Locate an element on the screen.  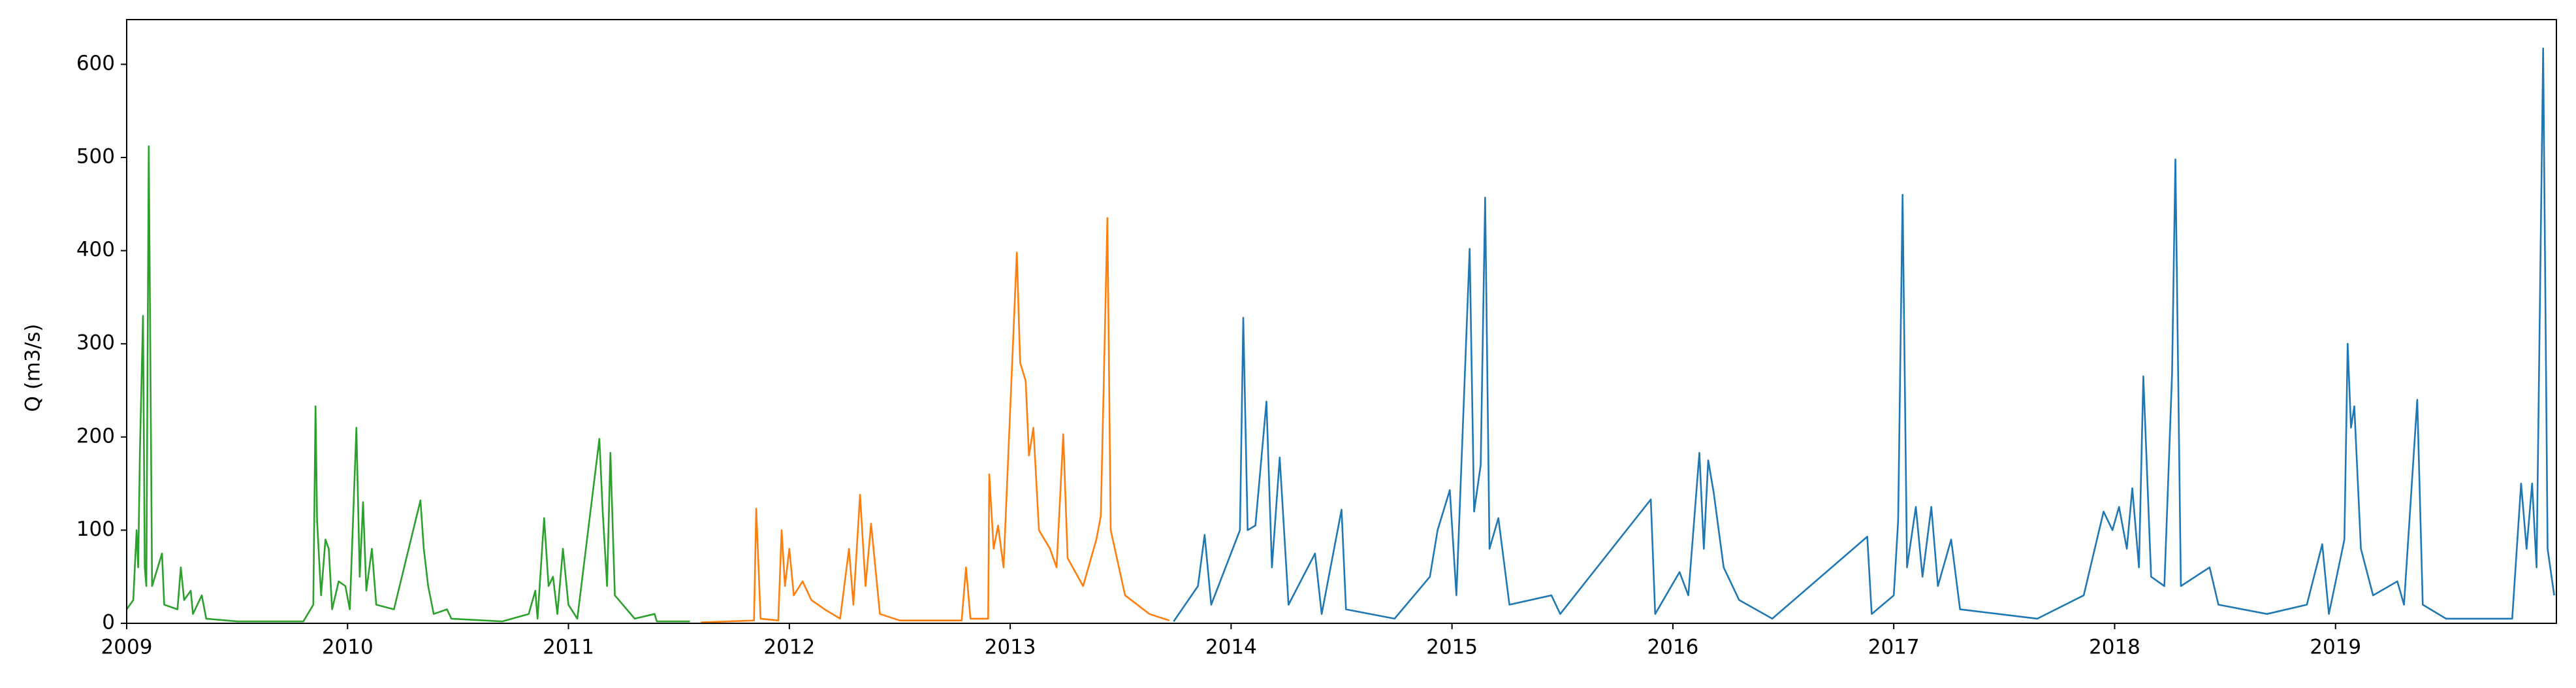
x-tick-label: 2012 is located at coordinates (789, 647).